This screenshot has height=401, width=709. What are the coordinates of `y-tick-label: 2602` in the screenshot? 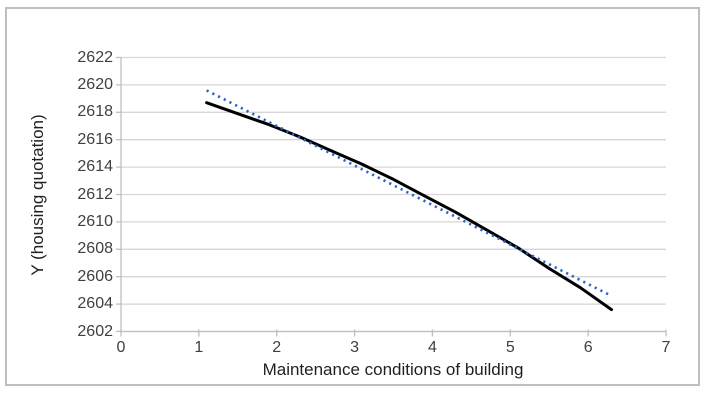 It's located at (95, 331).